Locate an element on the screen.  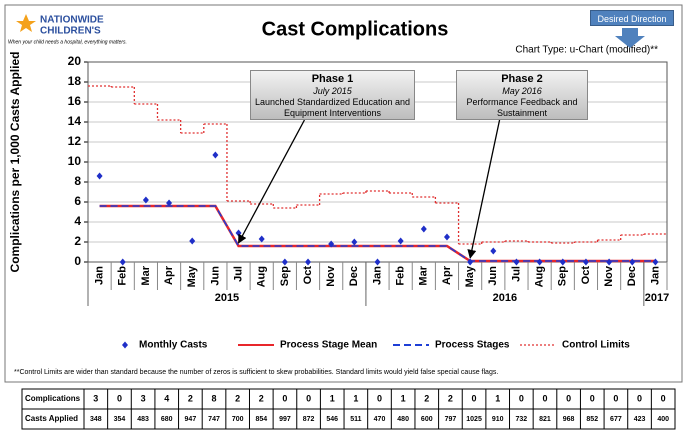
y-tick-label: 6 is located at coordinates (77, 201).